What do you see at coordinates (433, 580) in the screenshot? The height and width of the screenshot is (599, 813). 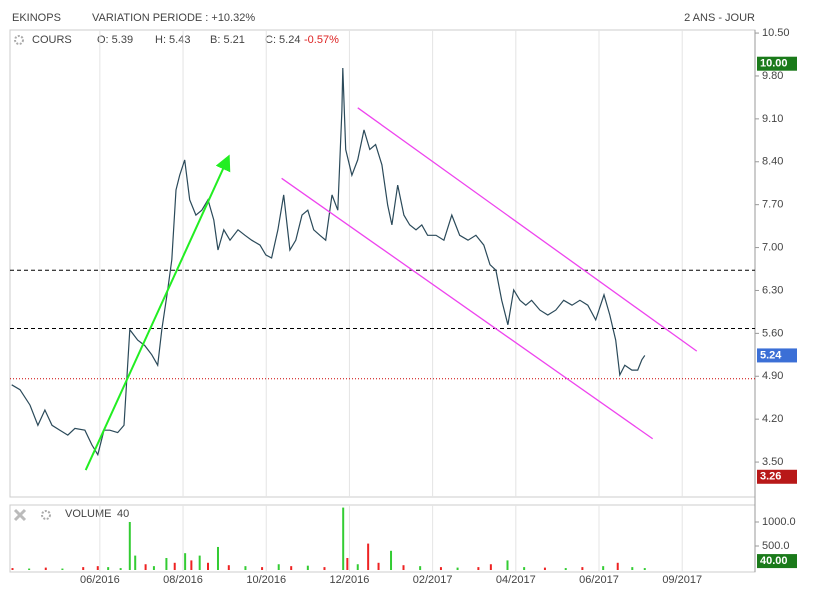 I see `x-tick-label: 02/2017` at bounding box center [433, 580].